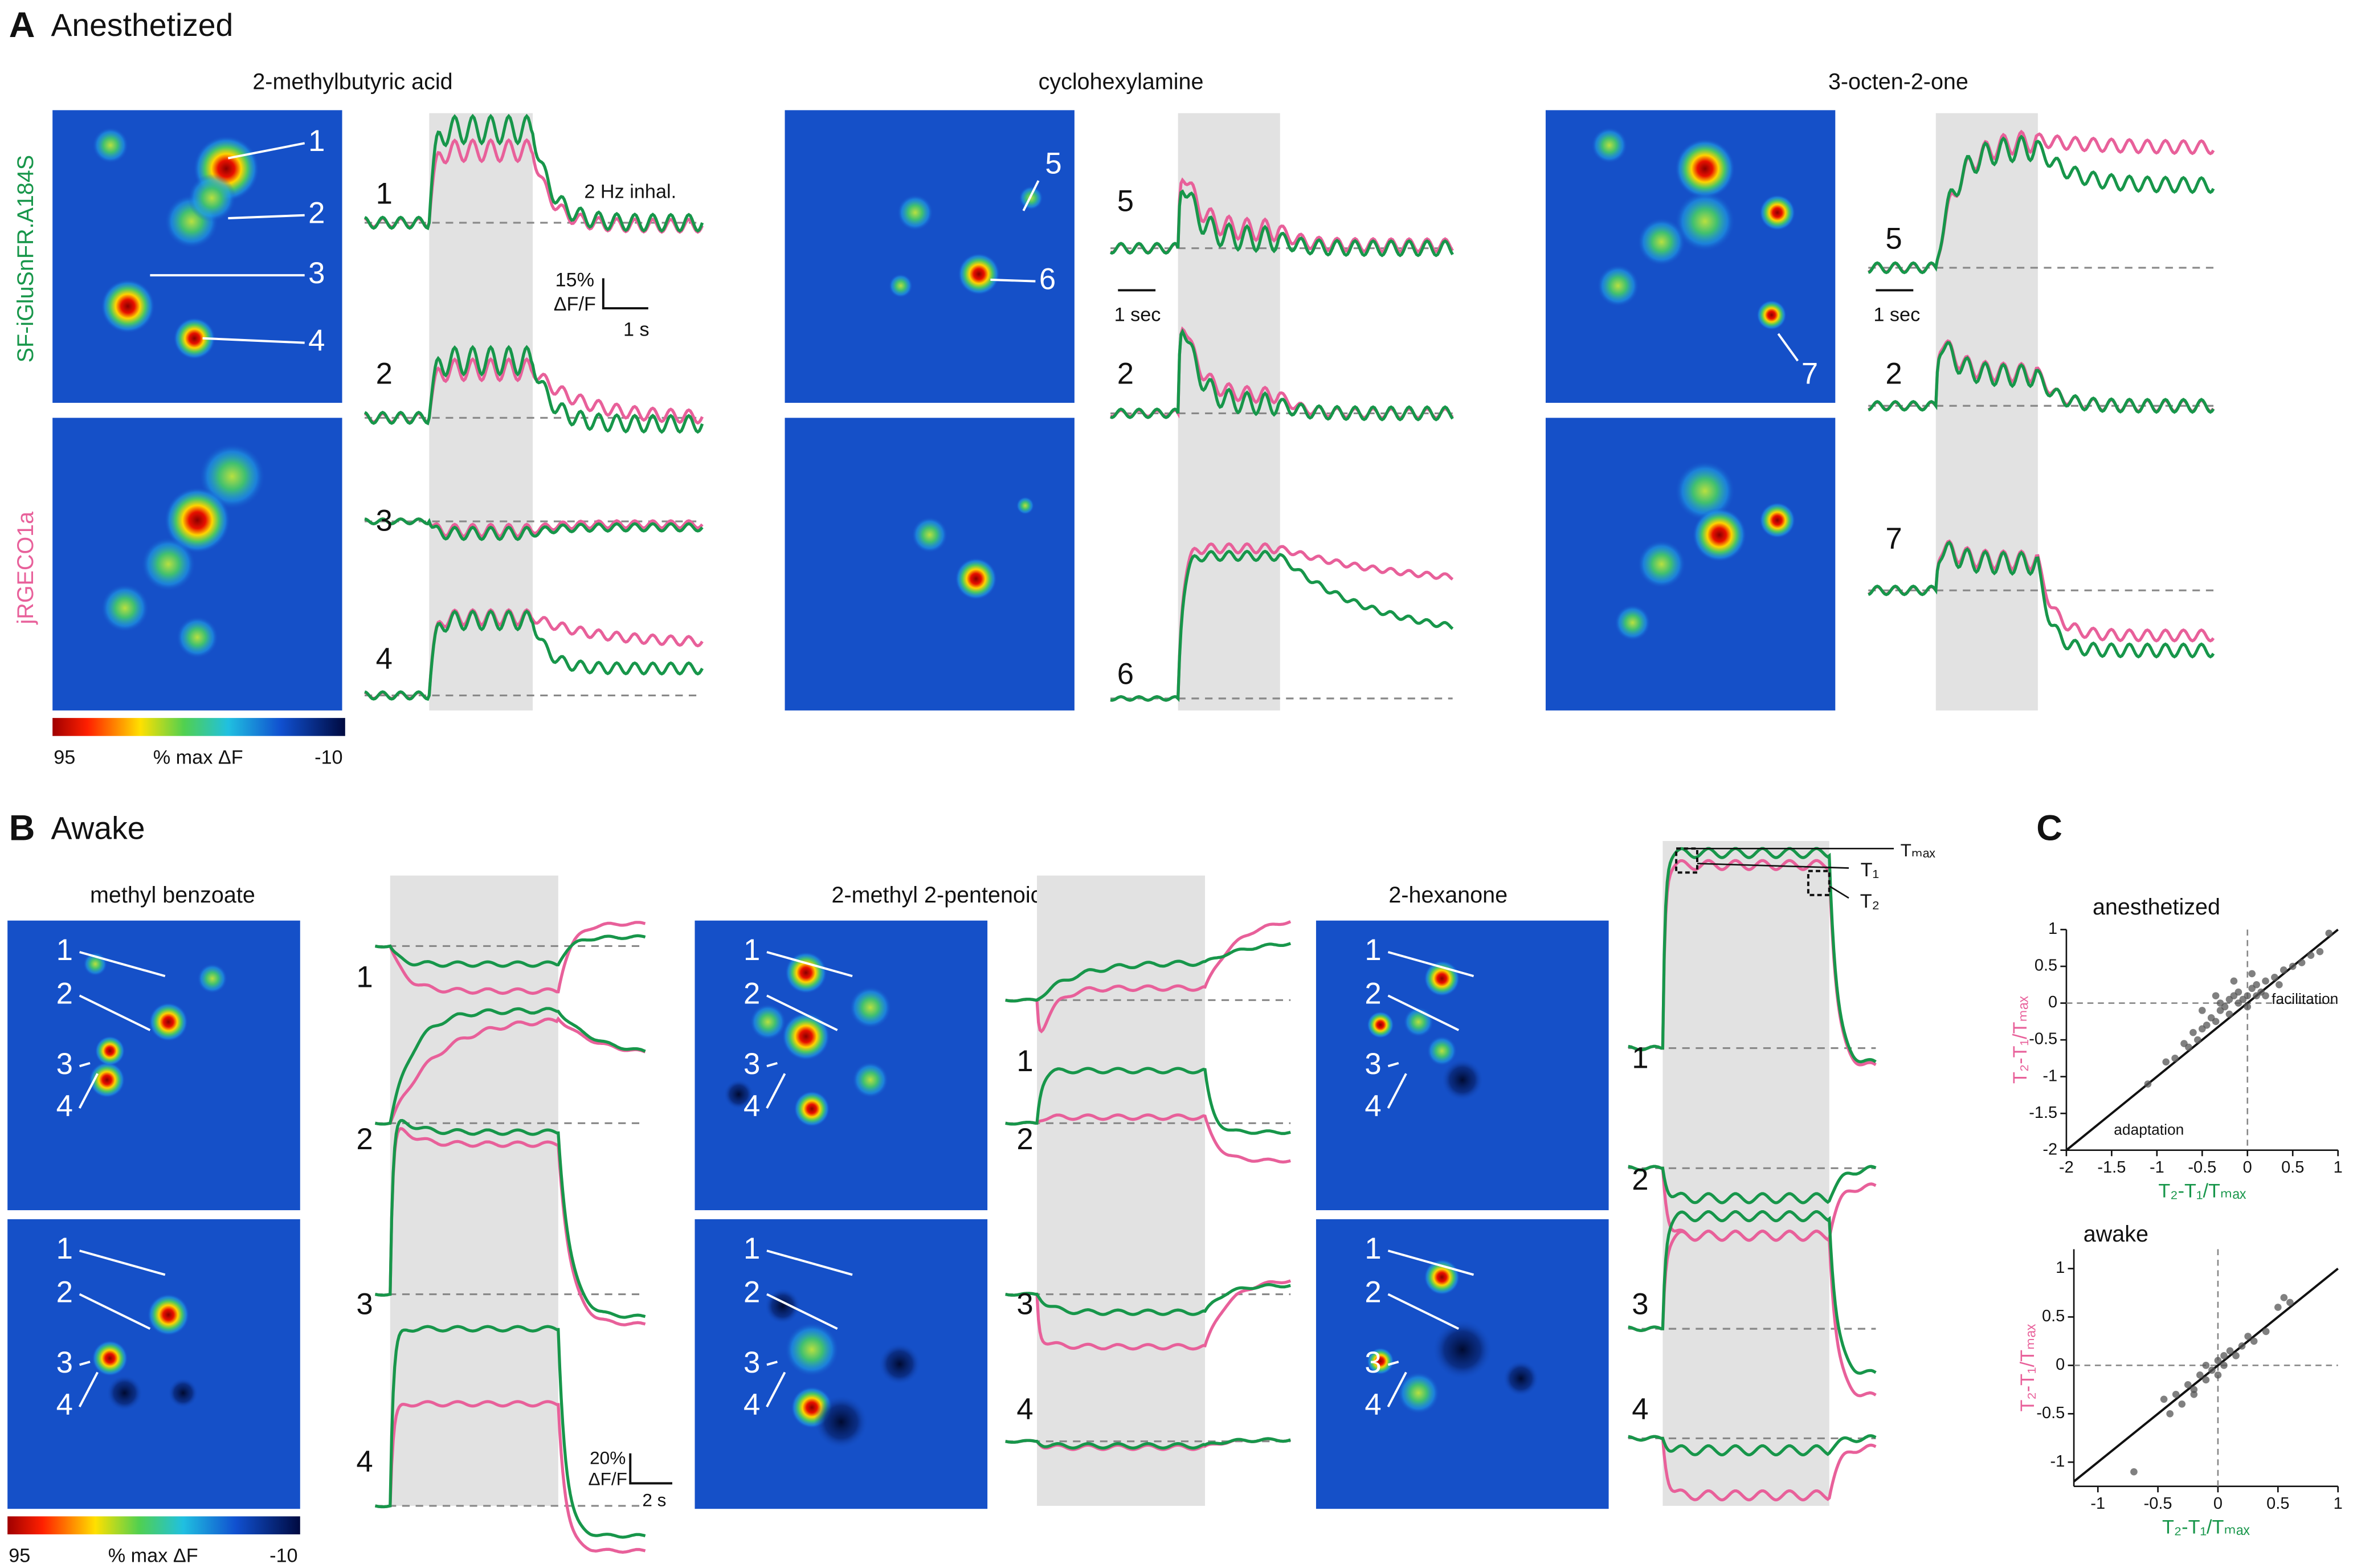 This screenshot has height=1568, width=2353. Describe the element at coordinates (1125, 674) in the screenshot. I see `label: 6` at that location.